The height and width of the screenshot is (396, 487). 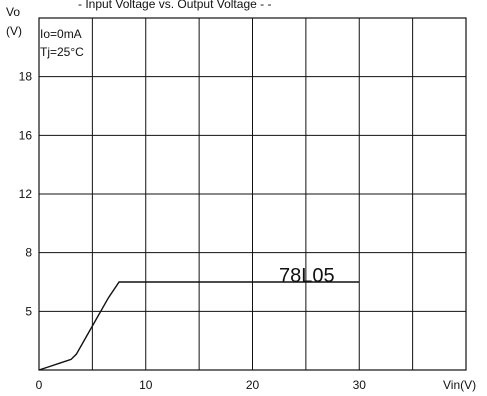 I want to click on y-axis-title-line-2: (V), so click(x=14, y=31).